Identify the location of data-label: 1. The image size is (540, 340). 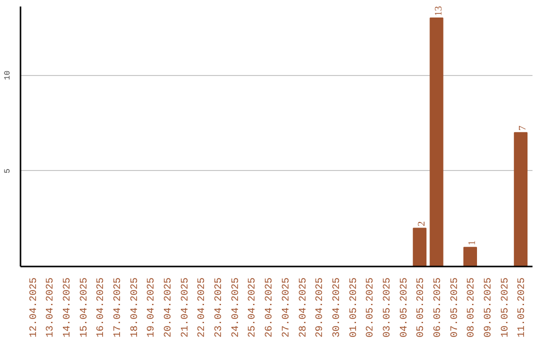
(472, 243).